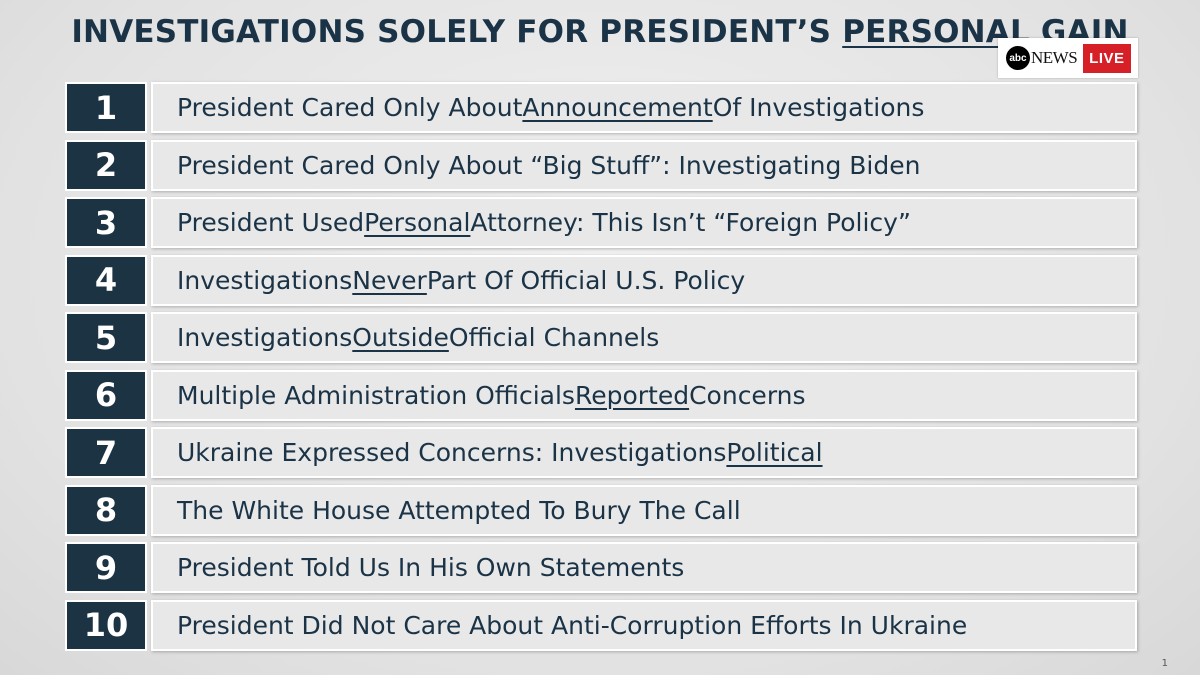 This screenshot has height=675, width=1200. I want to click on item-number: 2, so click(106, 165).